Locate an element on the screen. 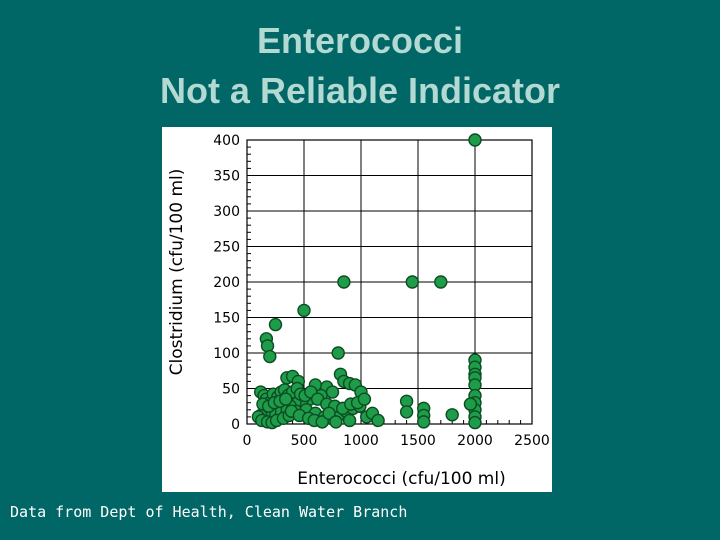 The height and width of the screenshot is (540, 720). x-tick-label: 500 is located at coordinates (304, 441).